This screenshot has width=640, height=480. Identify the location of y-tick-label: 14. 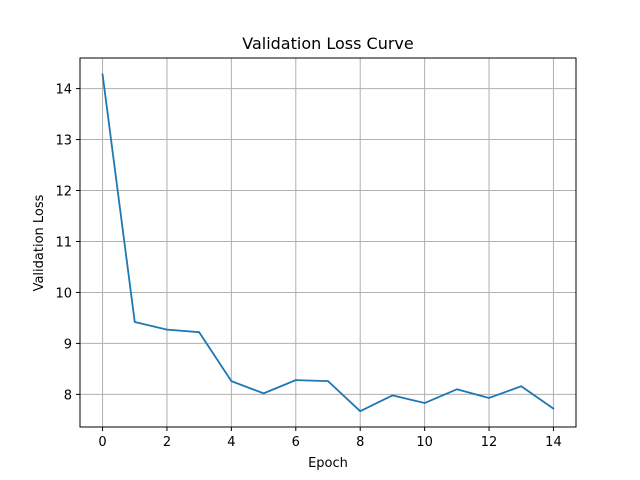
(63, 90).